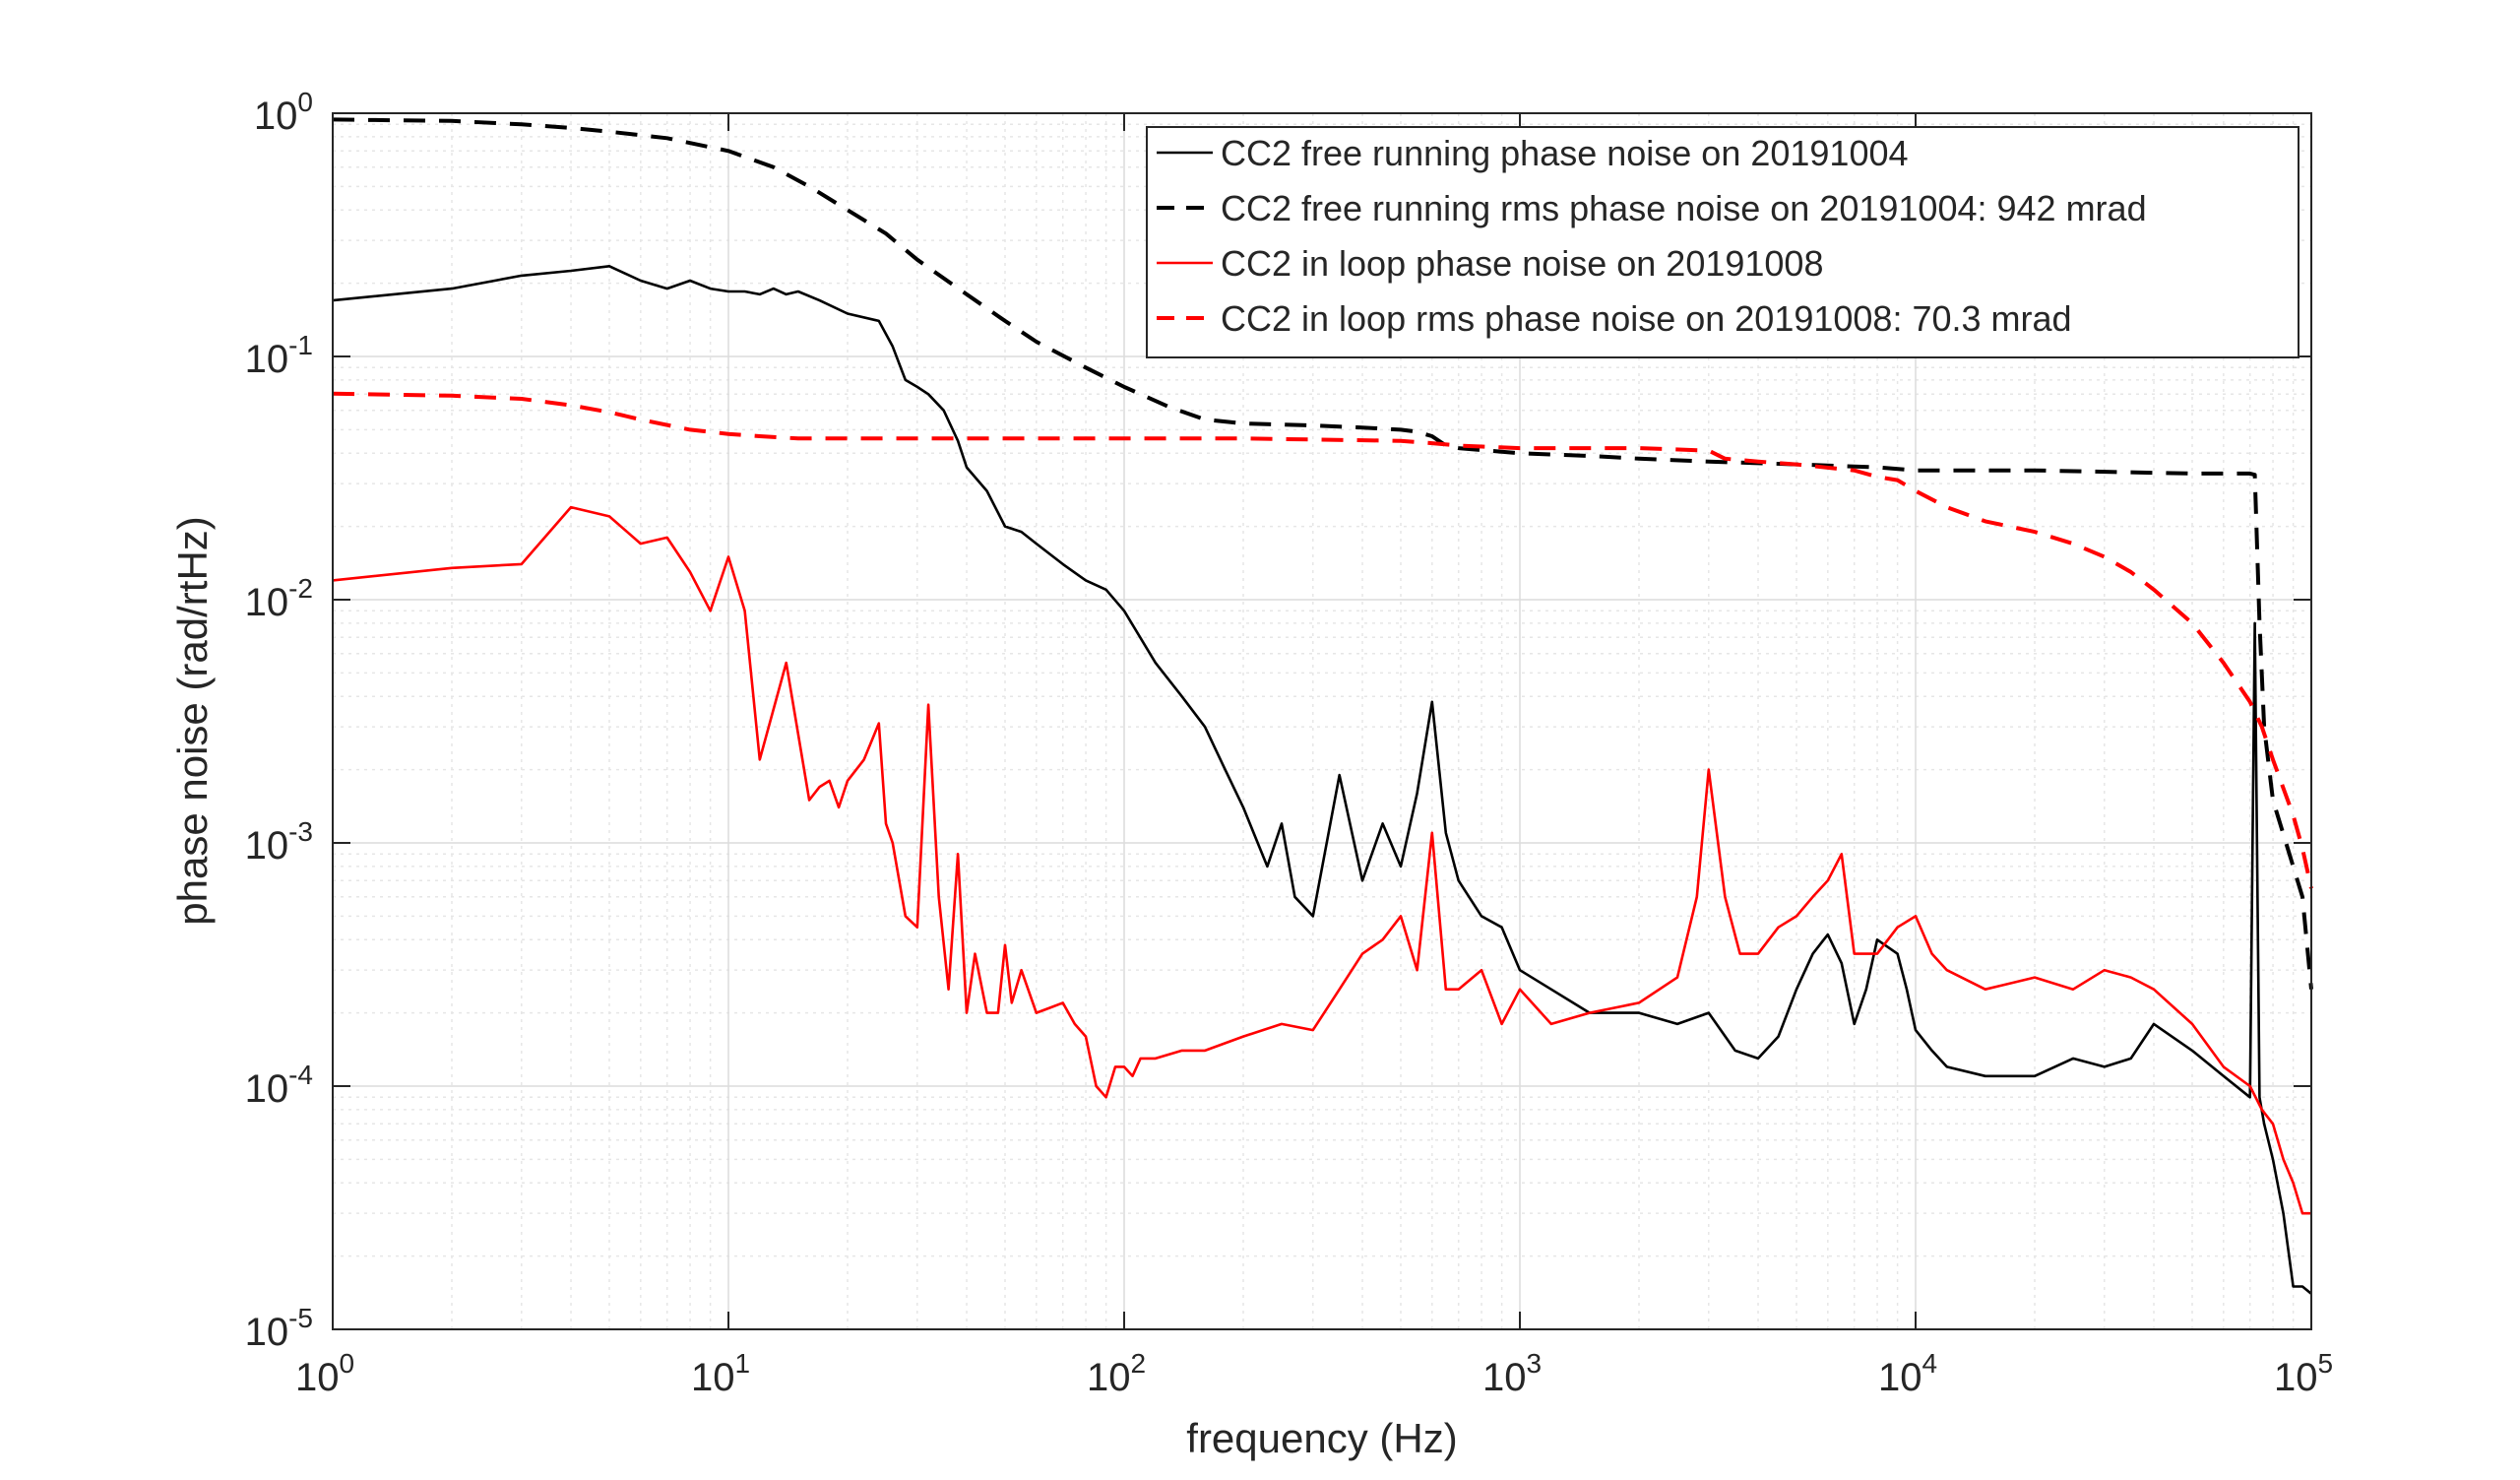 This screenshot has width=2520, height=1480. I want to click on y-tick-label: 10⁻², so click(279, 598).